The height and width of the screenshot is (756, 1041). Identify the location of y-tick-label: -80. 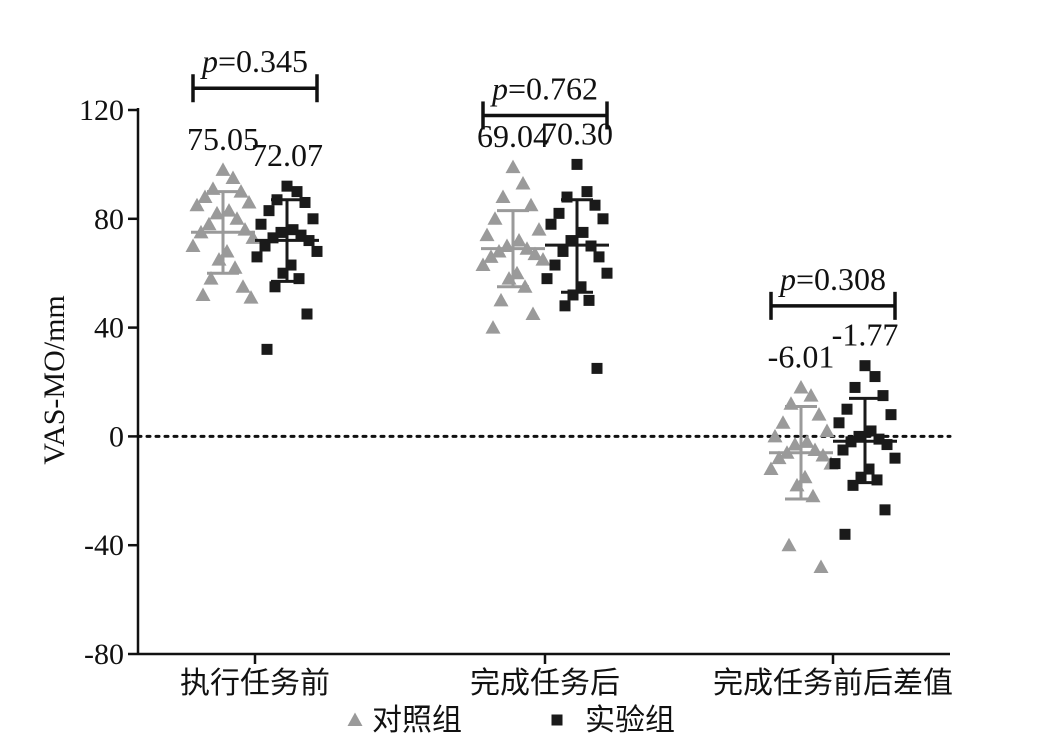
(104, 654).